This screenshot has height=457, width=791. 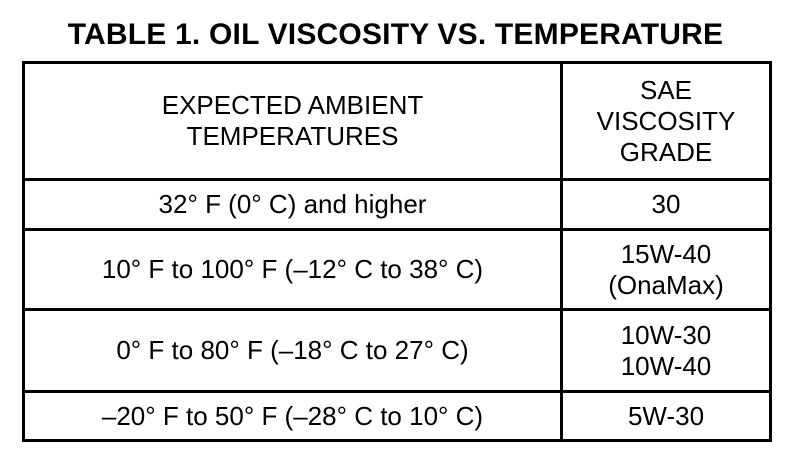 I want to click on temperature-cell: –20° F to 50° F (–28° C to 10° C), so click(x=292, y=416).